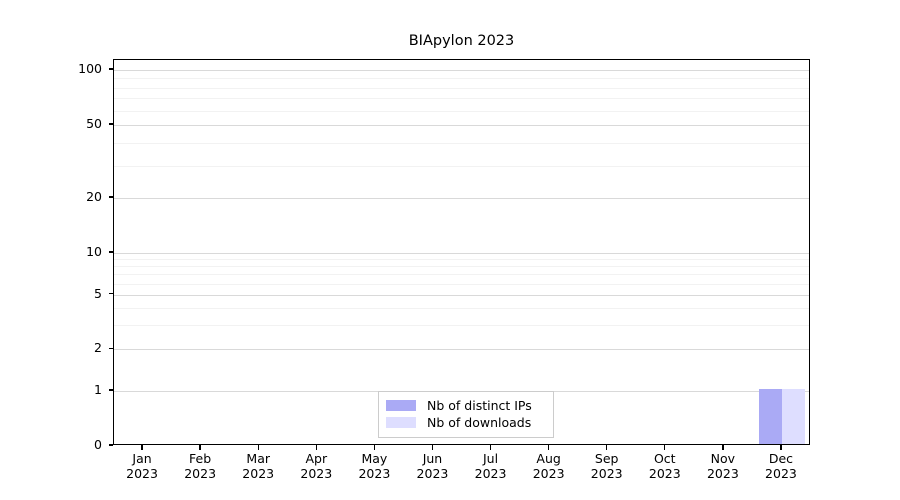 The image size is (900, 500). I want to click on x-tick-label: Jun 2023, so click(432, 466).